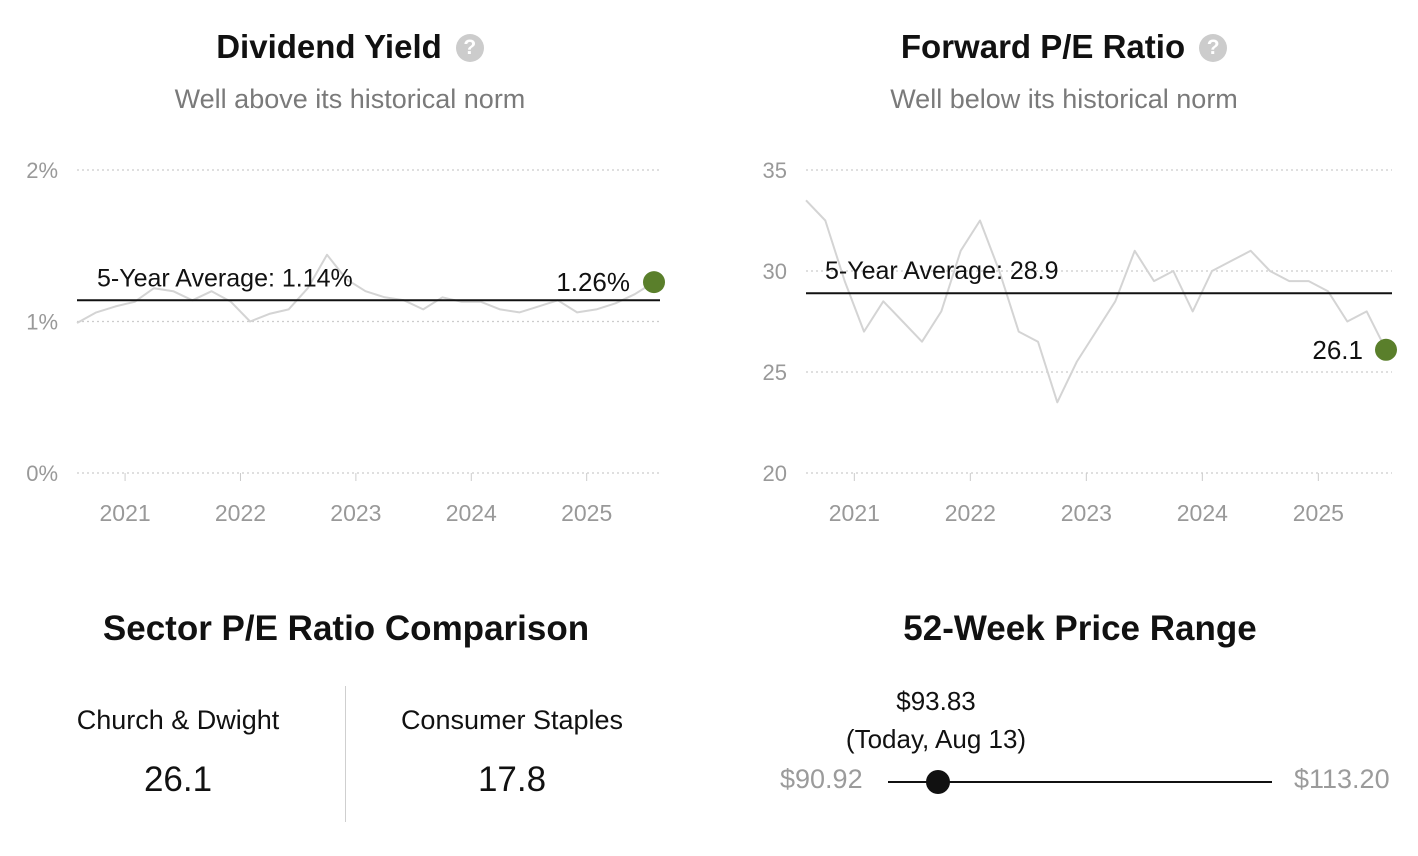  Describe the element at coordinates (1080, 628) in the screenshot. I see `price-range-title: 52-Week Price Range` at that location.